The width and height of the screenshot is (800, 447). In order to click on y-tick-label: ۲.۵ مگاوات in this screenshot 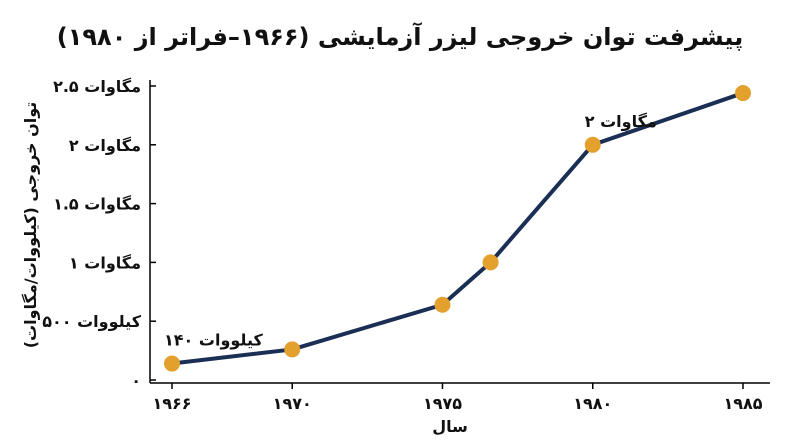, I will do `click(97, 86)`.